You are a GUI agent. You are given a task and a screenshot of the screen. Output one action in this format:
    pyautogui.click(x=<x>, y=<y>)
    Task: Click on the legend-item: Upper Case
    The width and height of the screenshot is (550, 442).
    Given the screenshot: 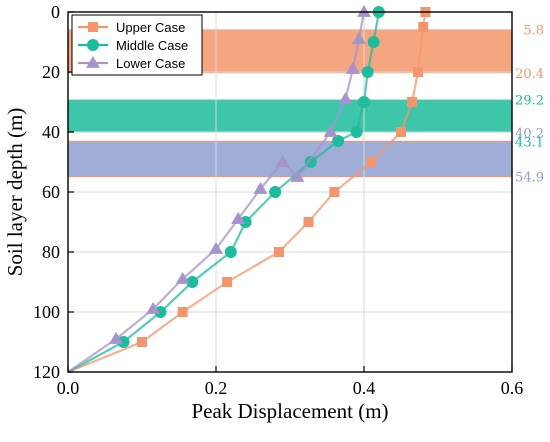 What is the action you would take?
    pyautogui.click(x=131, y=27)
    